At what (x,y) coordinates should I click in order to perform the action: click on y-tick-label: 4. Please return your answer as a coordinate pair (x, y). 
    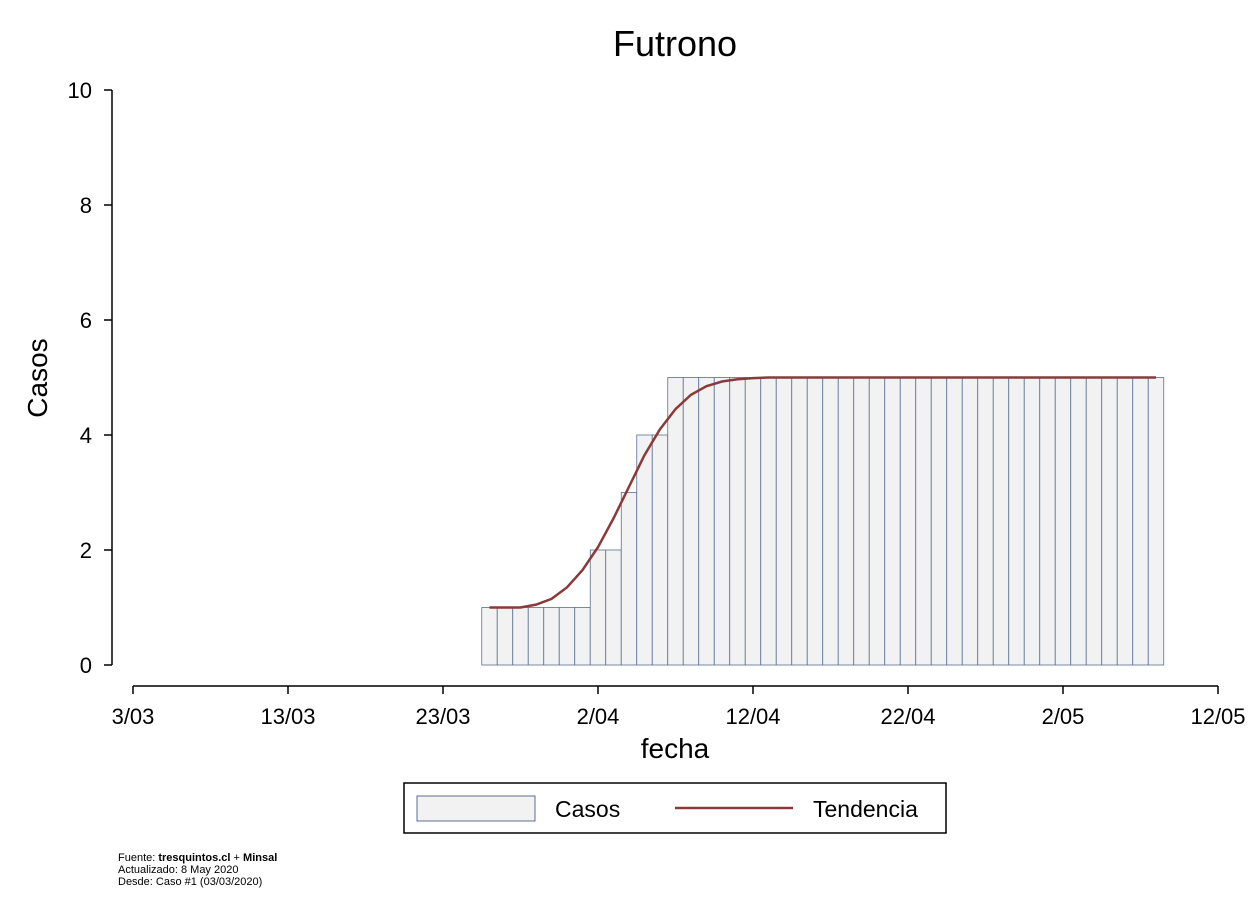
    Looking at the image, I should click on (86, 435).